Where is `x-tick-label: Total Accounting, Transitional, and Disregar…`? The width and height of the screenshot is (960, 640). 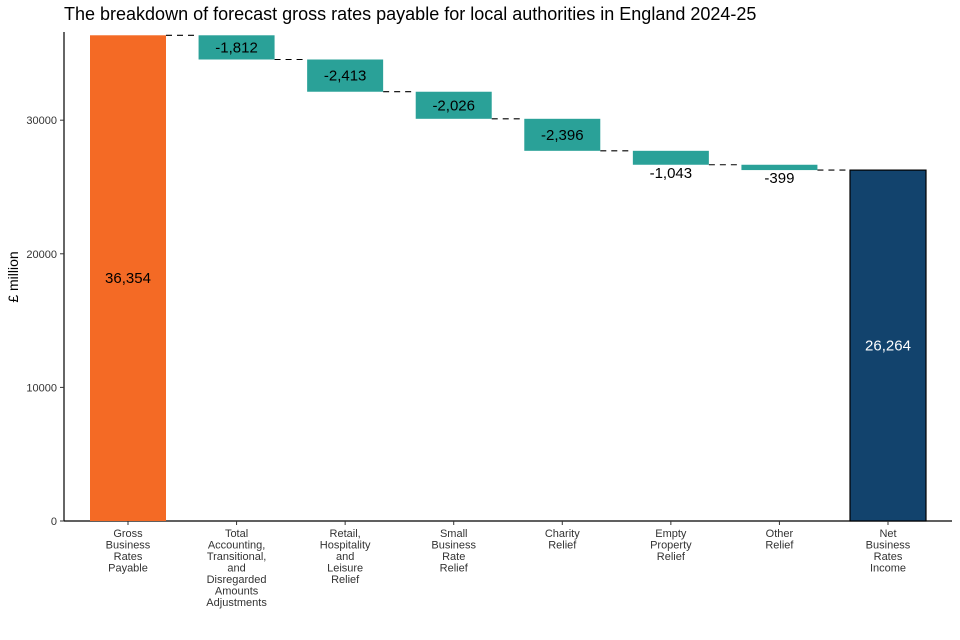
x-tick-label: Total Accounting, Transitional, and Disregar… is located at coordinates (236, 568).